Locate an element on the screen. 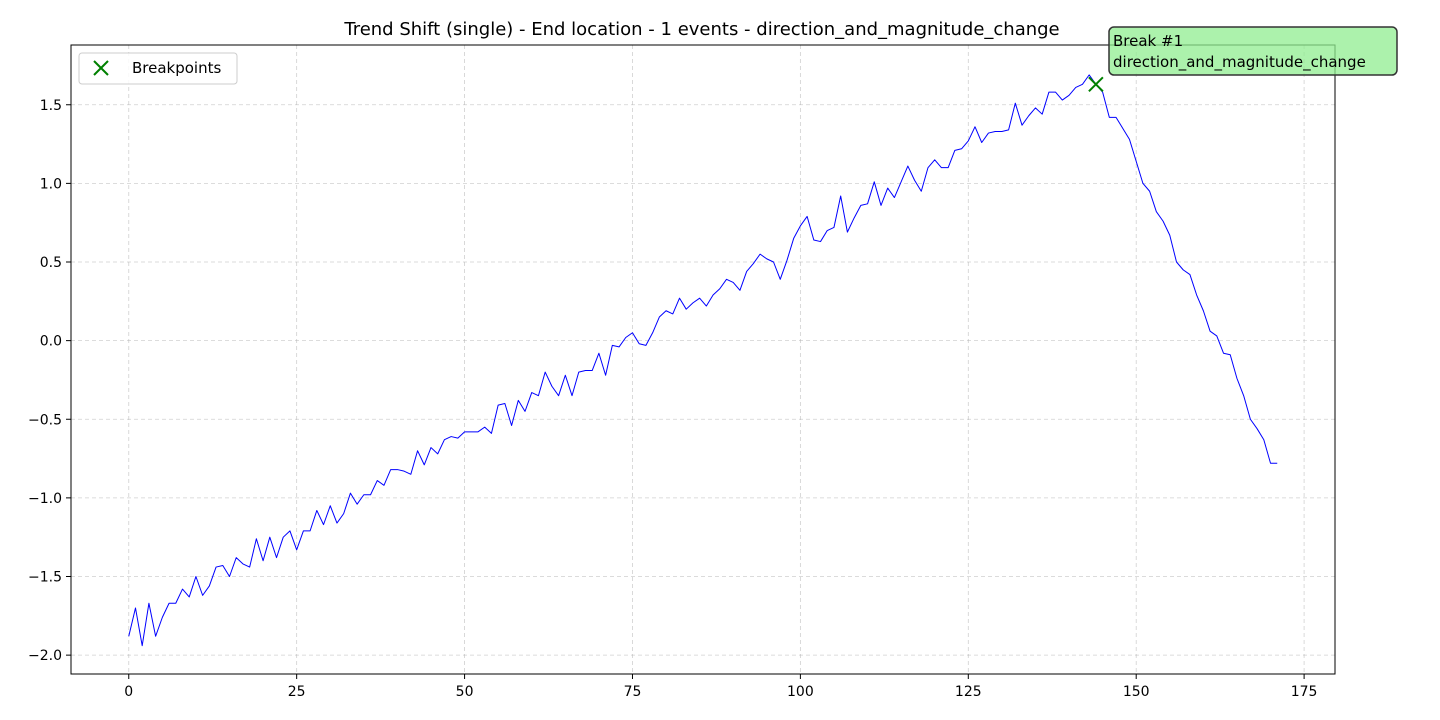  legend-marker-icon is located at coordinates (101, 68).